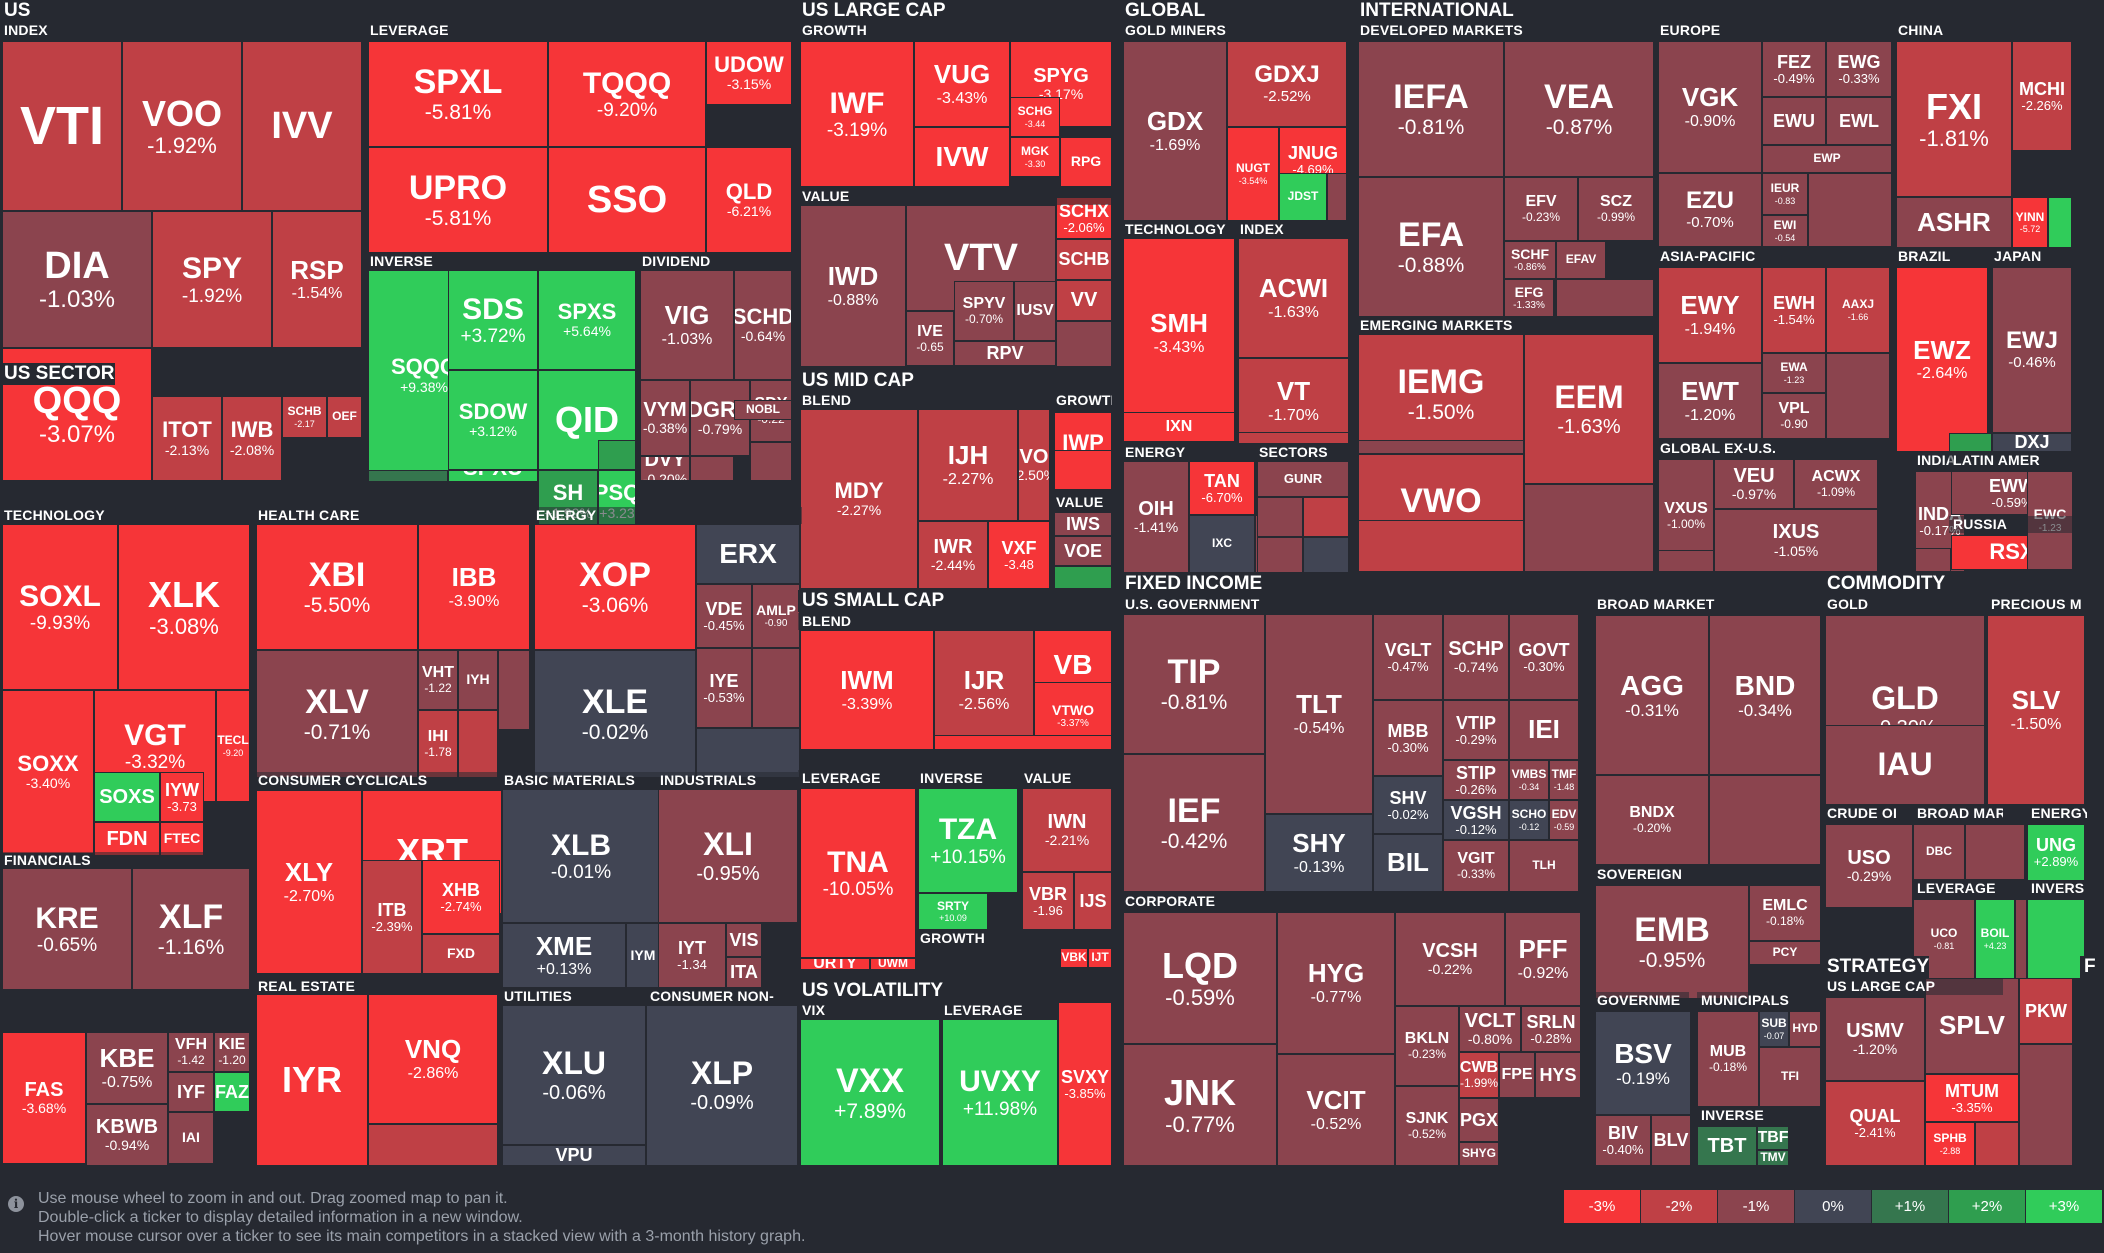 The width and height of the screenshot is (2104, 1253). Describe the element at coordinates (615, 587) in the screenshot. I see `ticker-xop: XOP -3.06%` at that location.